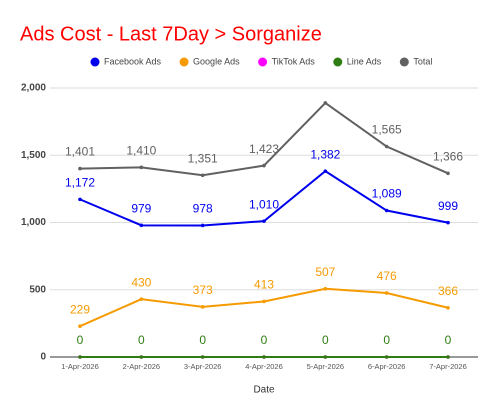 This screenshot has width=500, height=415. Describe the element at coordinates (387, 194) in the screenshot. I see `data-label: 1,089` at that location.